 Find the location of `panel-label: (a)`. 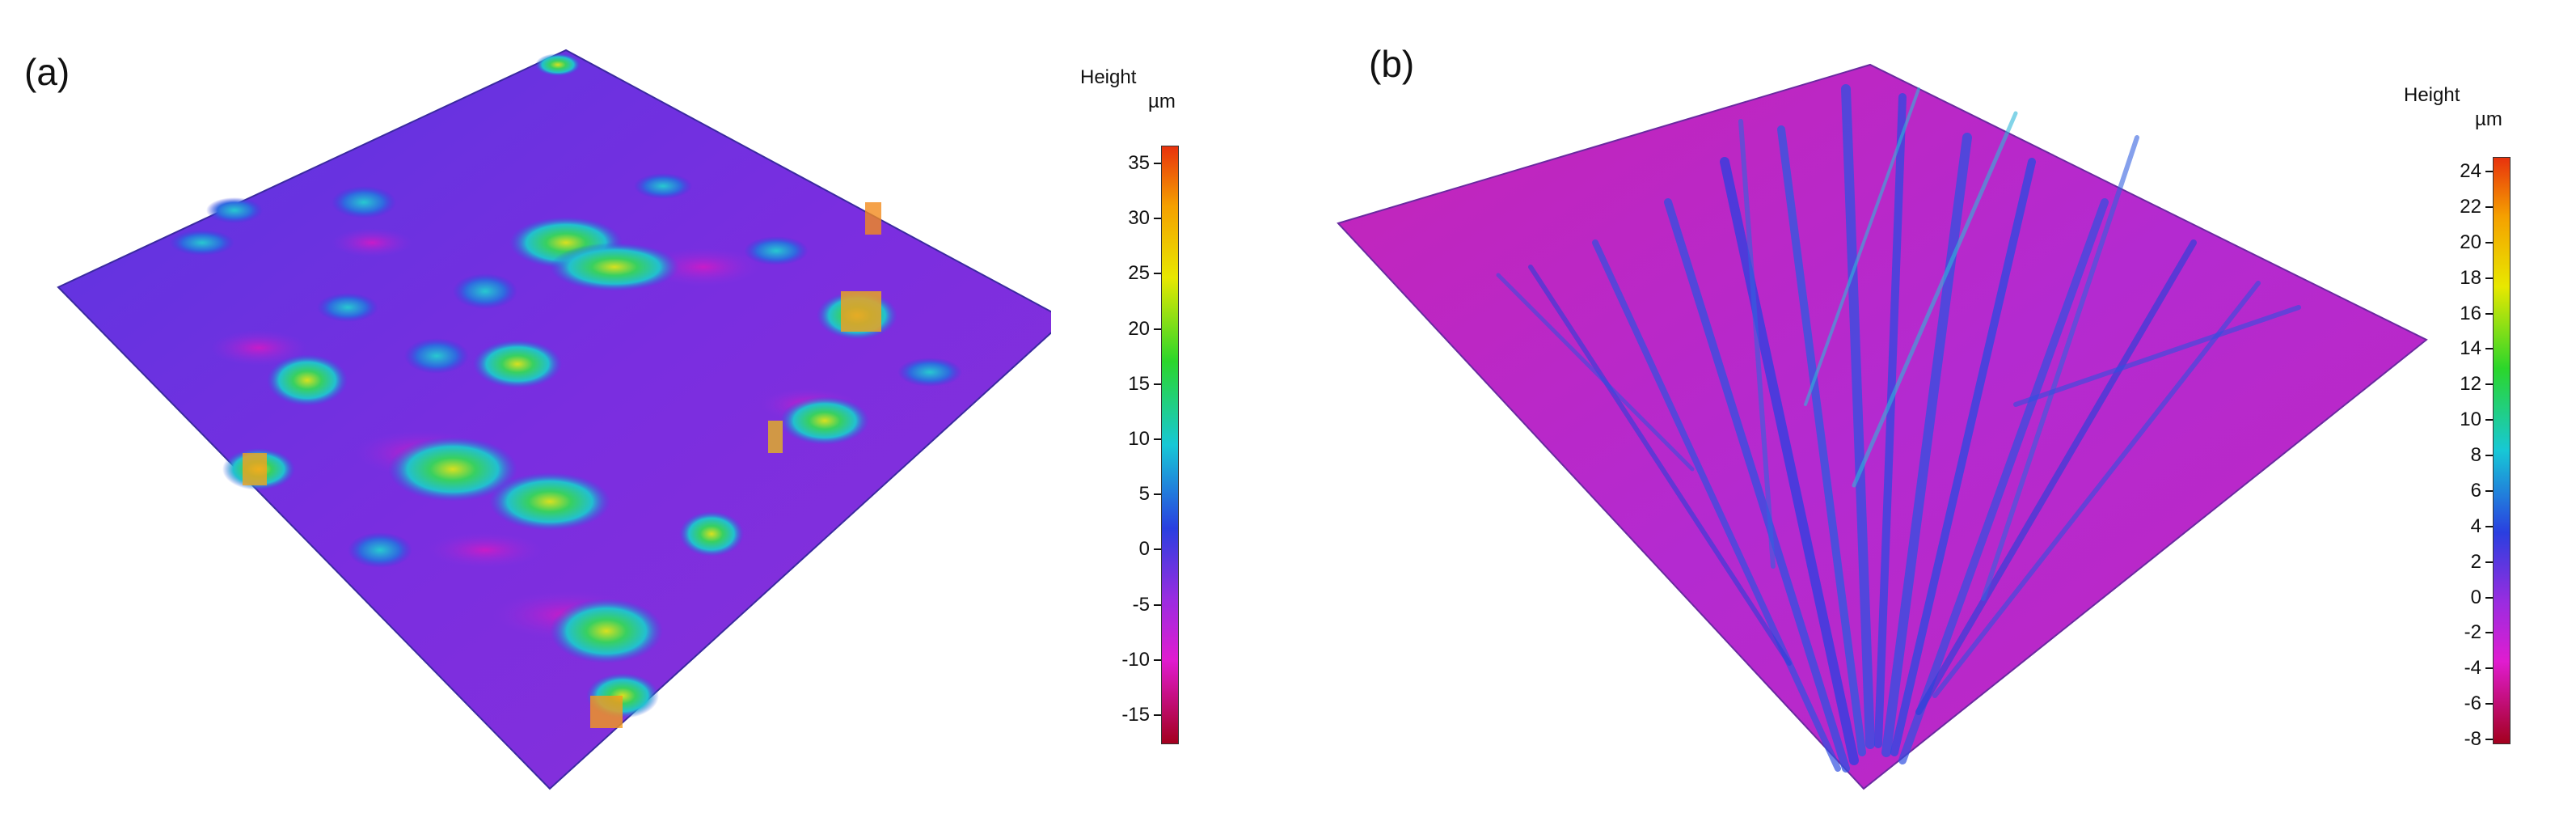

panel-label: (a) is located at coordinates (47, 72).